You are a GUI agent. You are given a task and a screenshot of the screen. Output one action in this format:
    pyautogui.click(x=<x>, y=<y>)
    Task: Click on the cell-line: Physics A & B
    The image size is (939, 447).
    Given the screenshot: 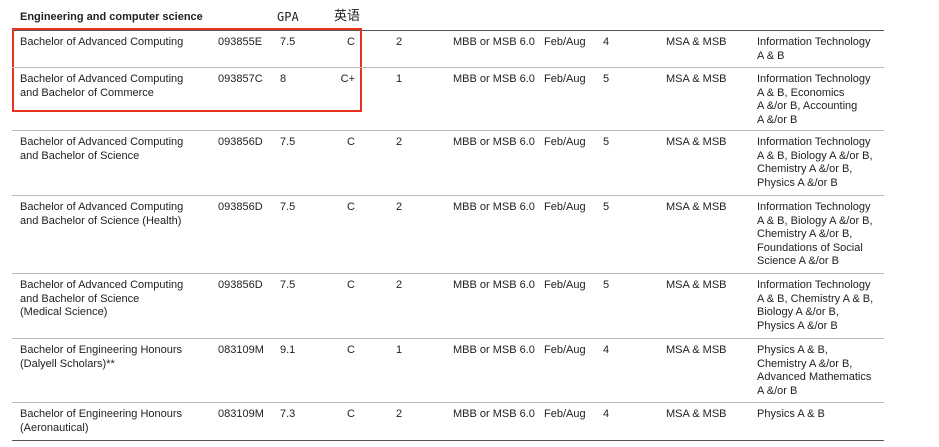 What is the action you would take?
    pyautogui.click(x=791, y=414)
    